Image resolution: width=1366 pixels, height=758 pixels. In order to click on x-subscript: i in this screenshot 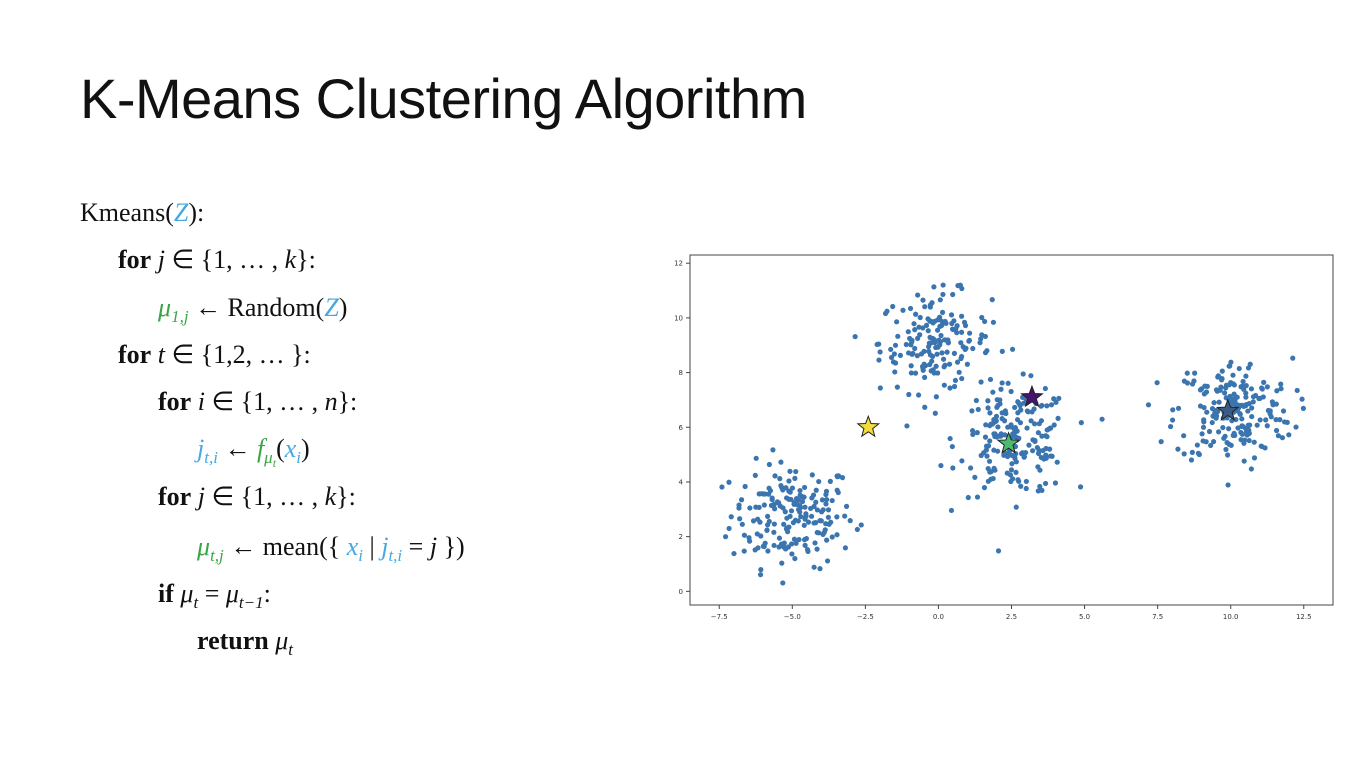, I will do `click(299, 457)`.